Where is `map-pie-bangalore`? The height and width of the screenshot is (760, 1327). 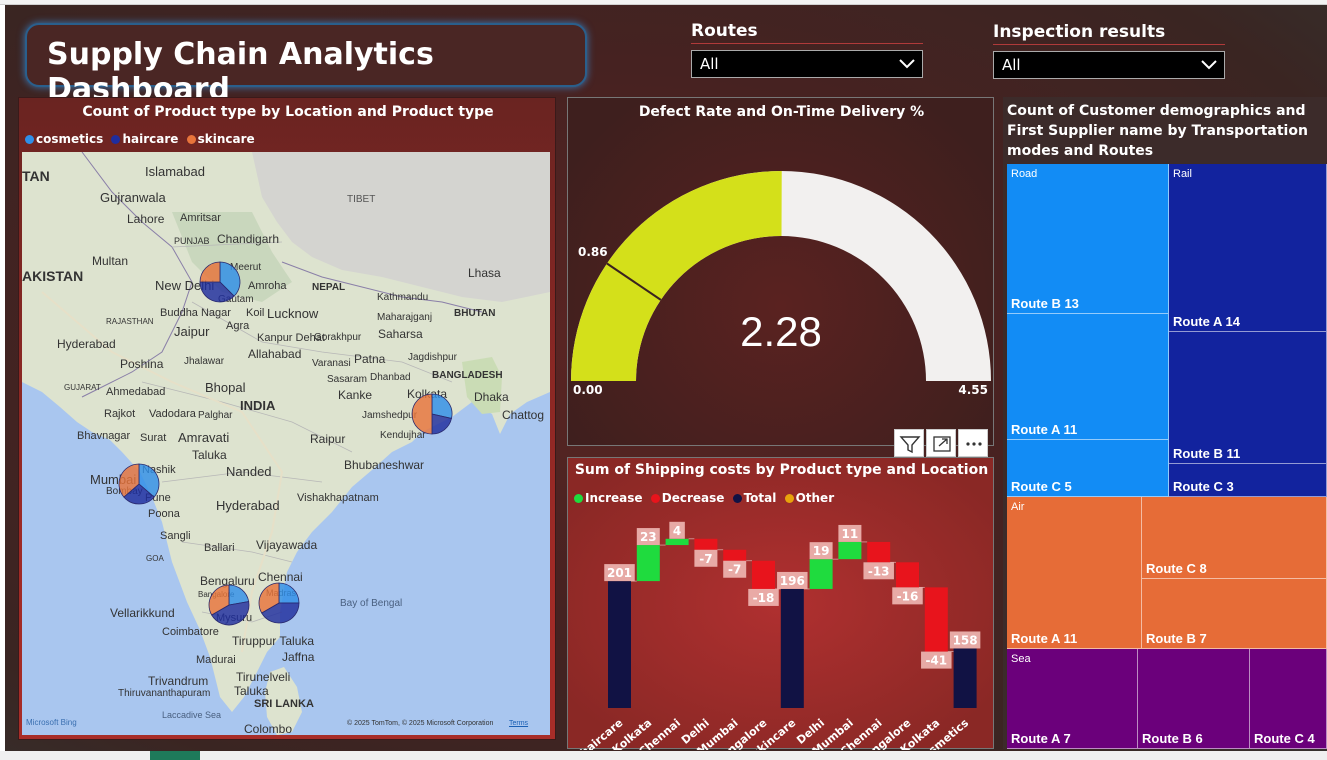
map-pie-bangalore is located at coordinates (229, 605).